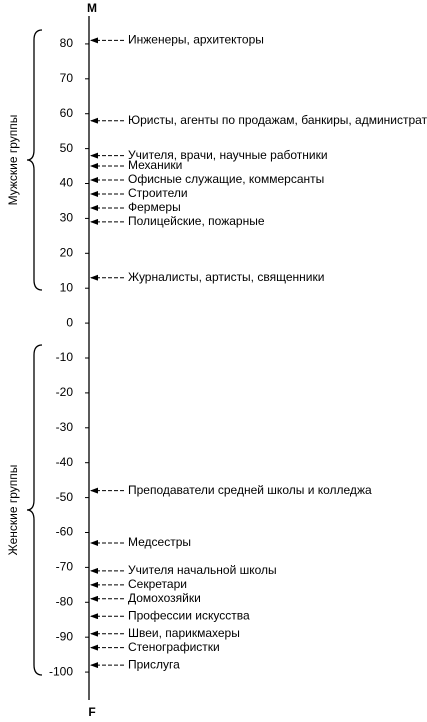 Image resolution: width=427 pixels, height=722 pixels. I want to click on y-tick-label: 10, so click(67, 287).